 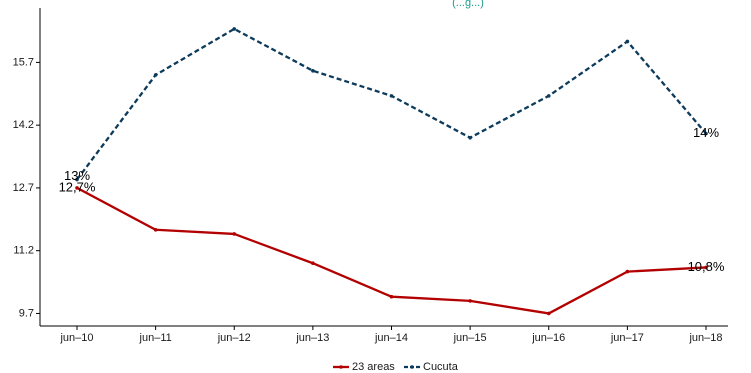 I want to click on data-label: 14%, so click(x=706, y=132).